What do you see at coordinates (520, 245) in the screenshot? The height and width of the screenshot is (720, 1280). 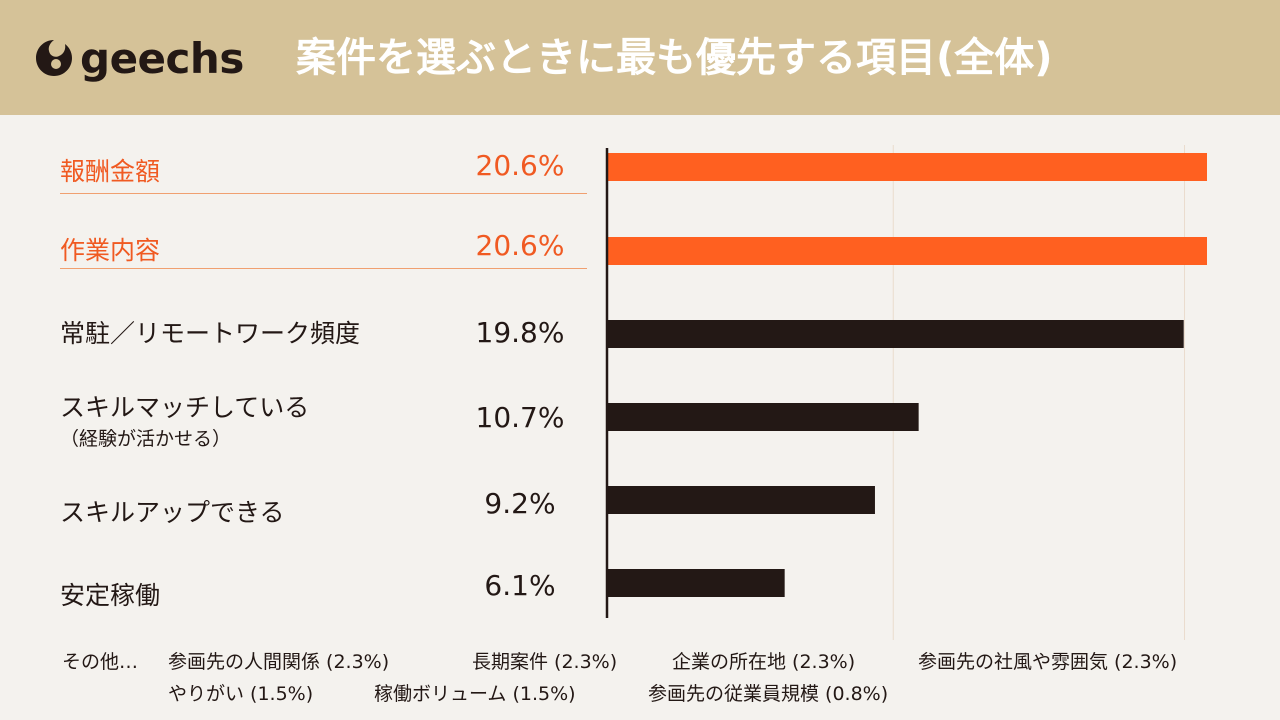 I see `value-label-1: 20.6%` at bounding box center [520, 245].